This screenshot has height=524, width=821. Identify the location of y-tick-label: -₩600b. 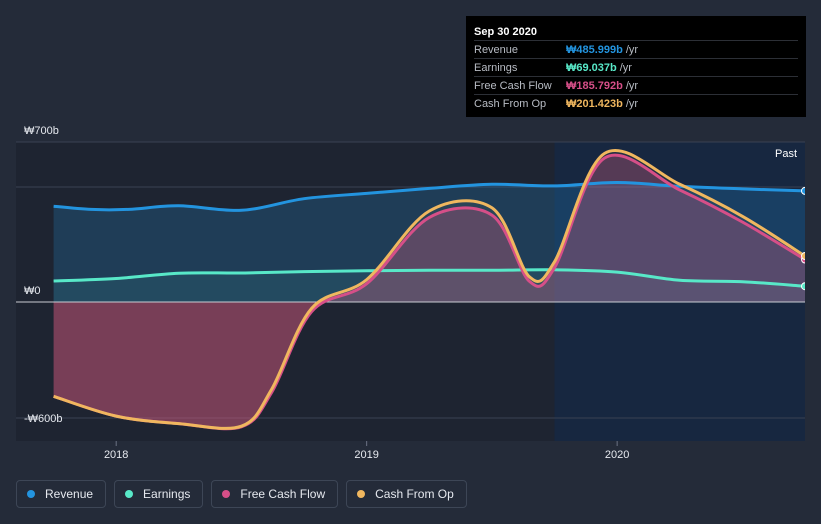
(43, 419).